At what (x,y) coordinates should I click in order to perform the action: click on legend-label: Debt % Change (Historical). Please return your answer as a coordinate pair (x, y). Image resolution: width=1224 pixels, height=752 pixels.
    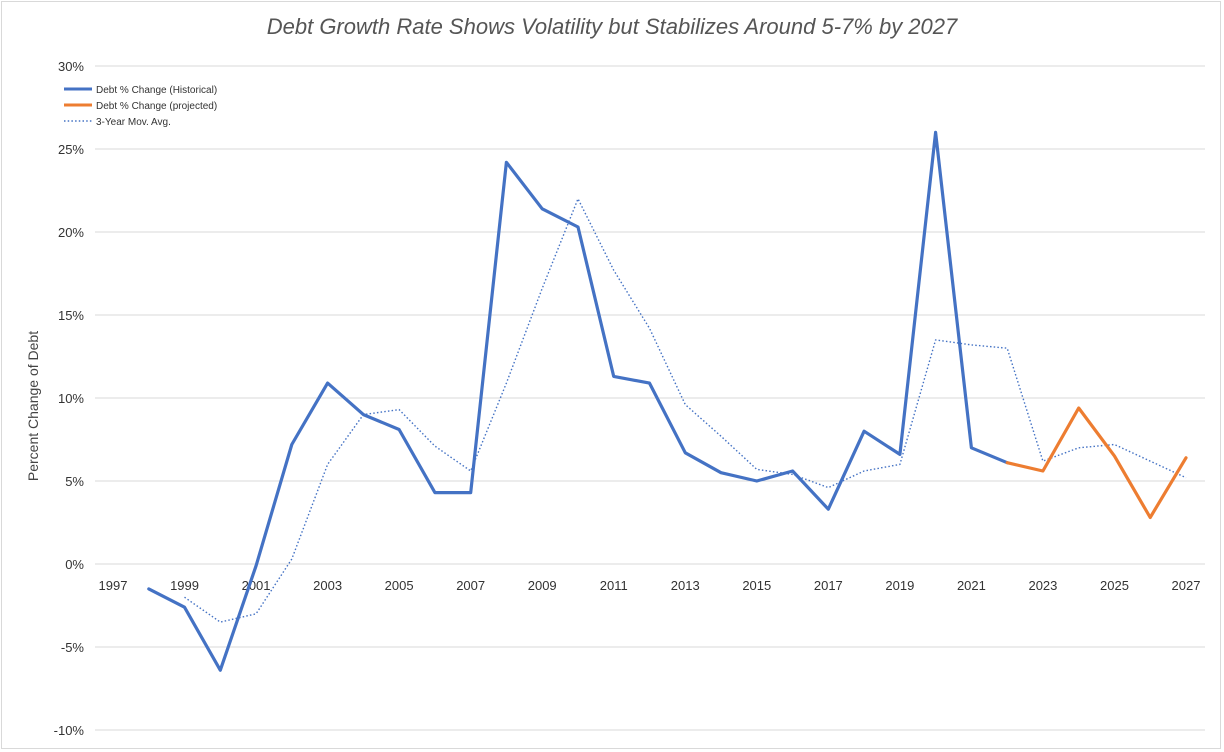
    Looking at the image, I should click on (156, 90).